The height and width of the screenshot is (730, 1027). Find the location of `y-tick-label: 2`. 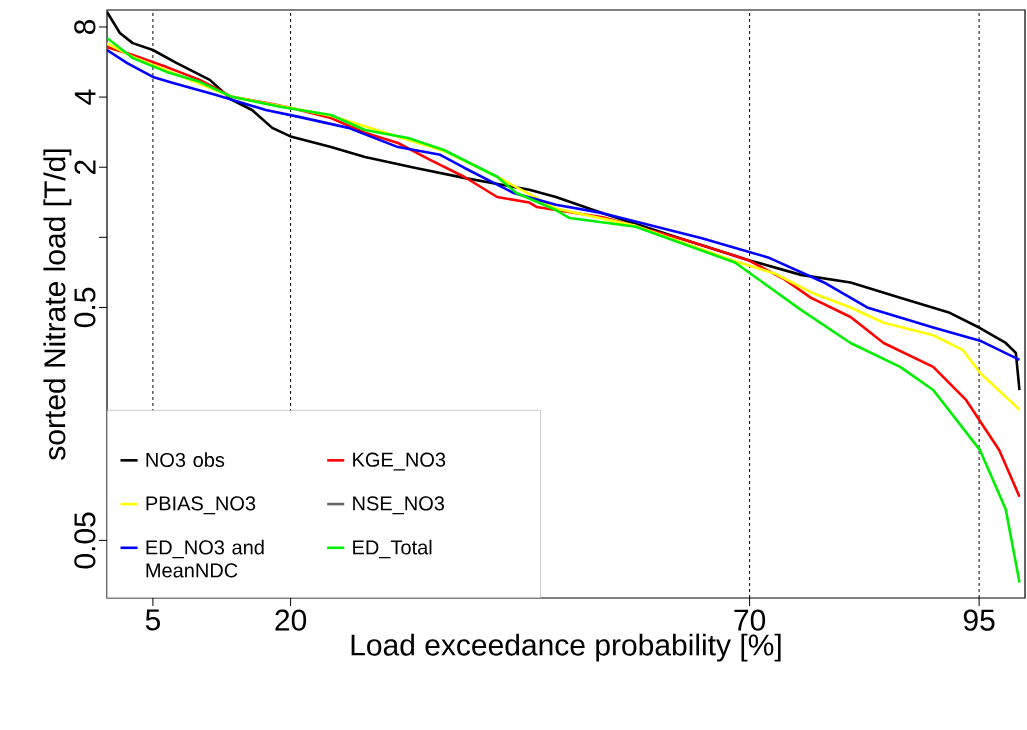

y-tick-label: 2 is located at coordinates (85, 167).